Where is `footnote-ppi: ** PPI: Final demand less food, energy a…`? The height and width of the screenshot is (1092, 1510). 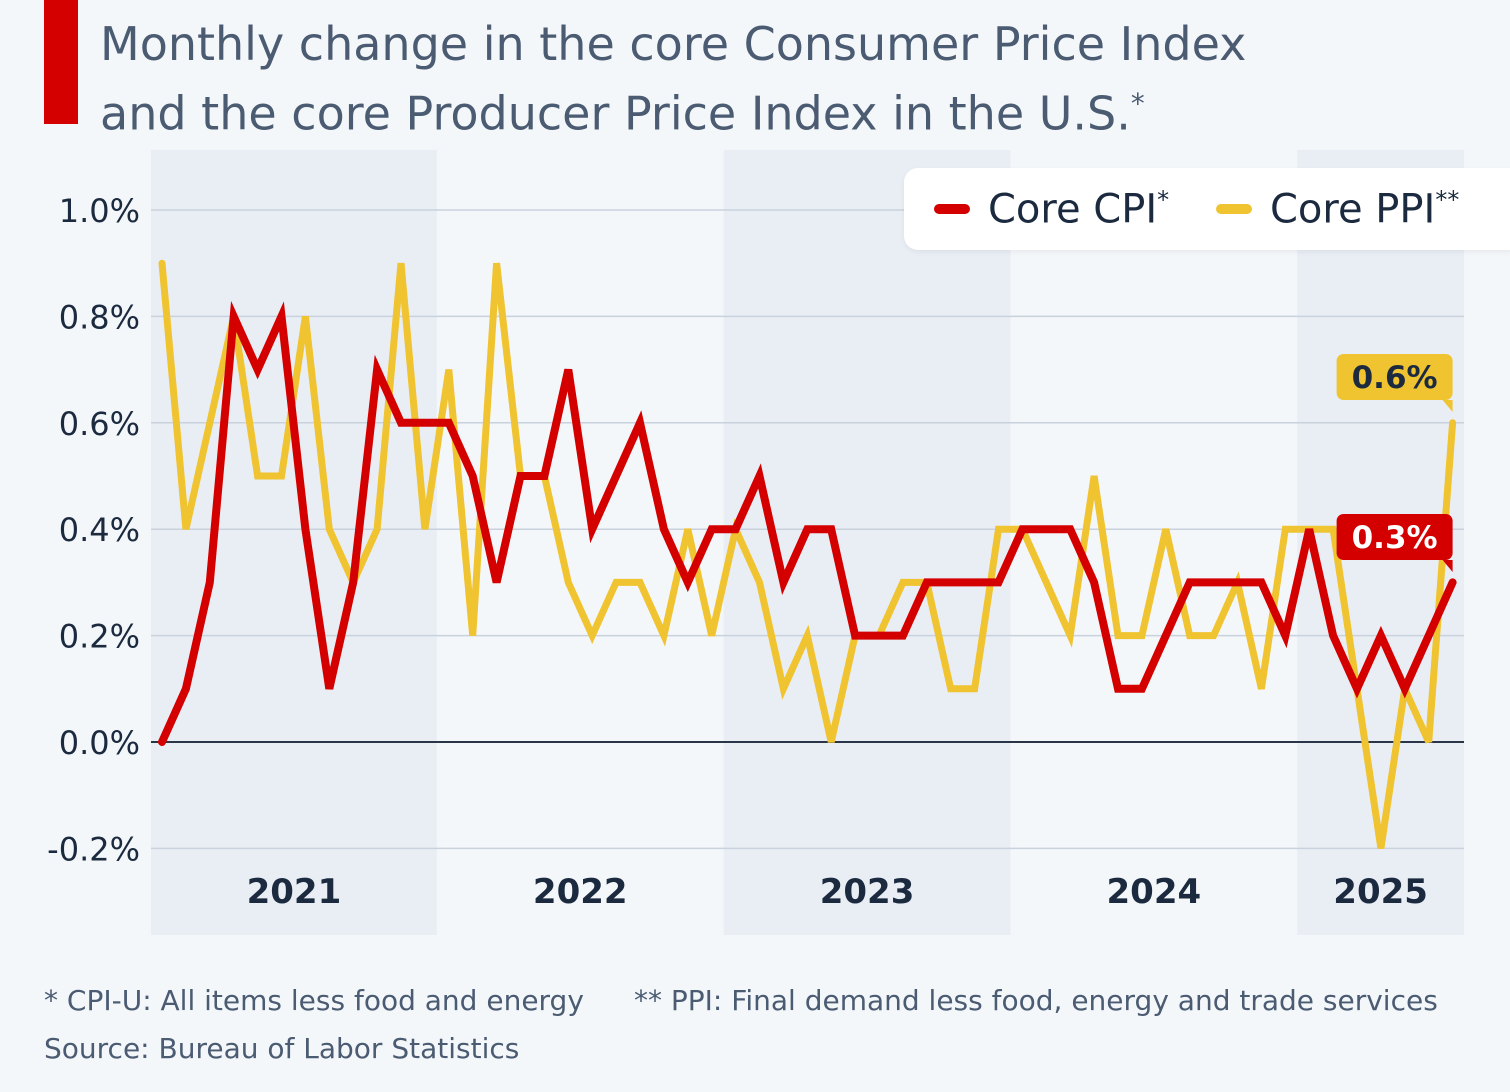
footnote-ppi: ** PPI: Final demand less food, energy a… is located at coordinates (1036, 1000).